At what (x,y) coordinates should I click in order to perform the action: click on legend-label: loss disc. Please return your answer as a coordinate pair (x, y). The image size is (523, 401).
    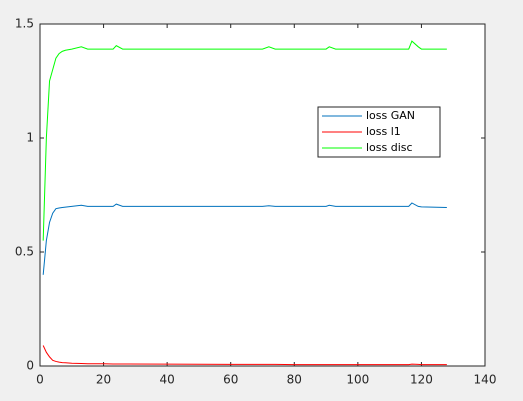
    Looking at the image, I should click on (389, 147).